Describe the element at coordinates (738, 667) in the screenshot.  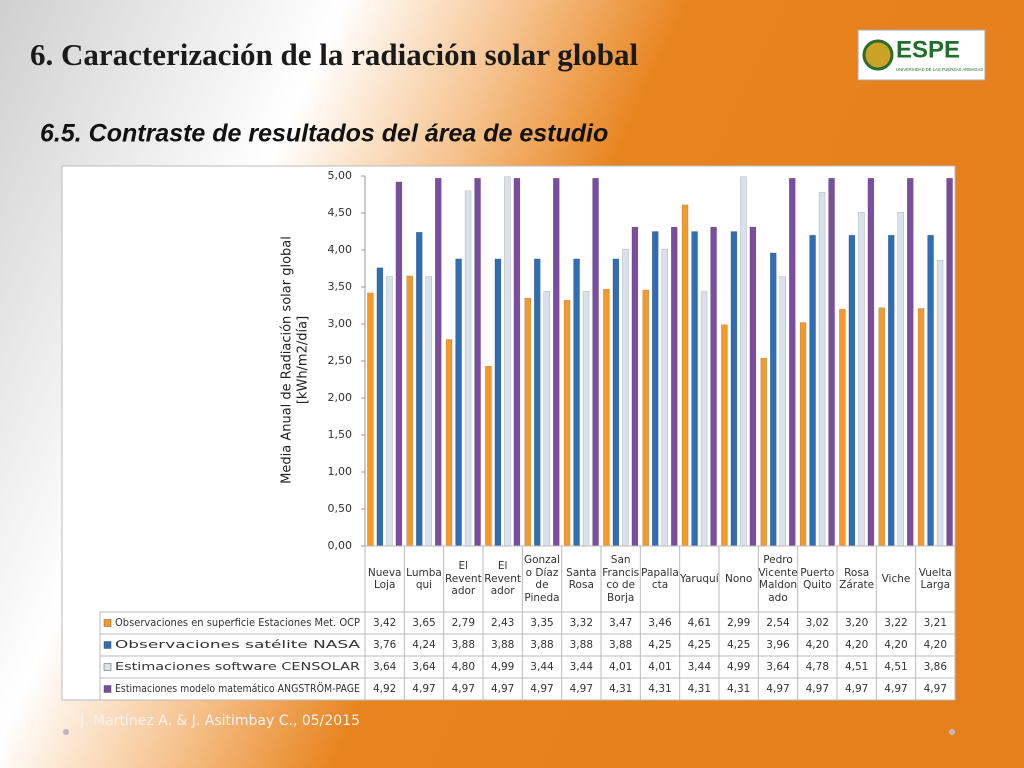
I see `value-label: 4,99` at that location.